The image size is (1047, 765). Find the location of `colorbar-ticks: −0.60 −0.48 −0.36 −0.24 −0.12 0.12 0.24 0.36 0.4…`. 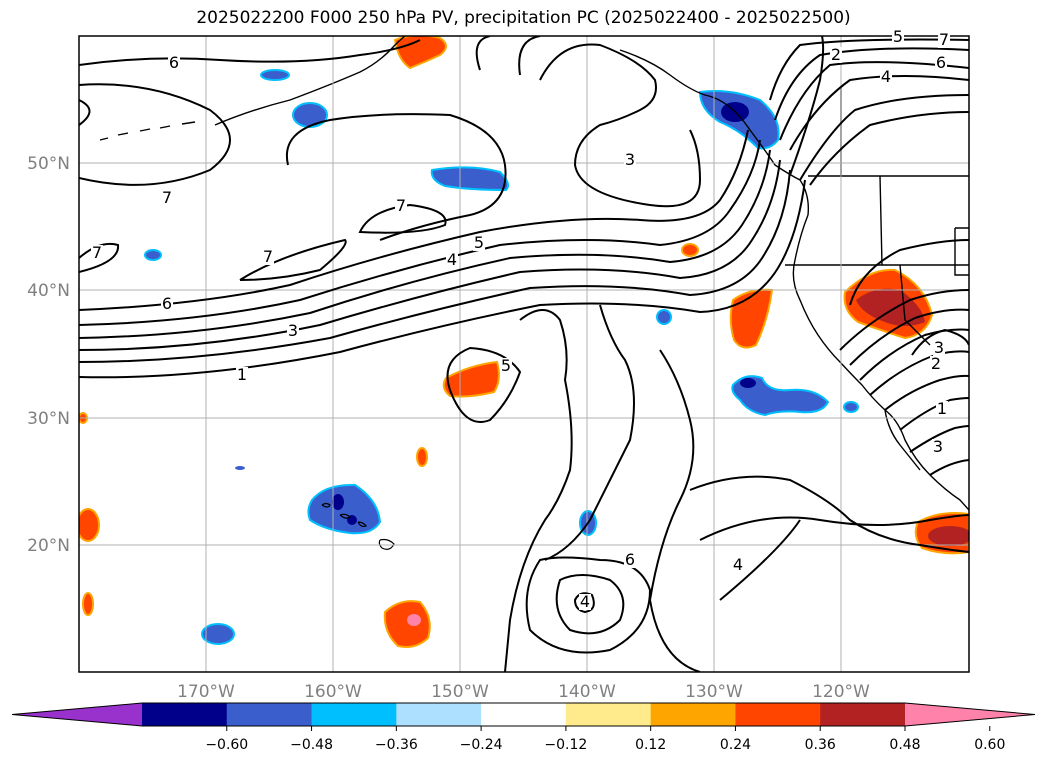

colorbar-ticks: −0.60 −0.48 −0.36 −0.24 −0.12 0.12 0.24 0.36 0.4… is located at coordinates (605, 739).